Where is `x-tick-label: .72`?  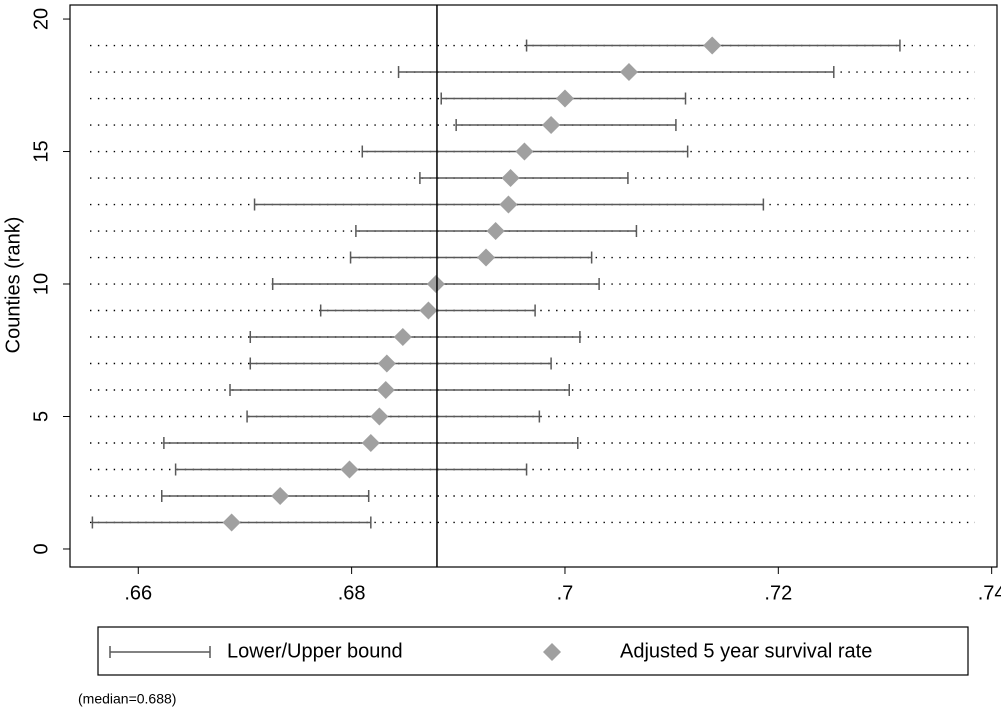 x-tick-label: .72 is located at coordinates (778, 593).